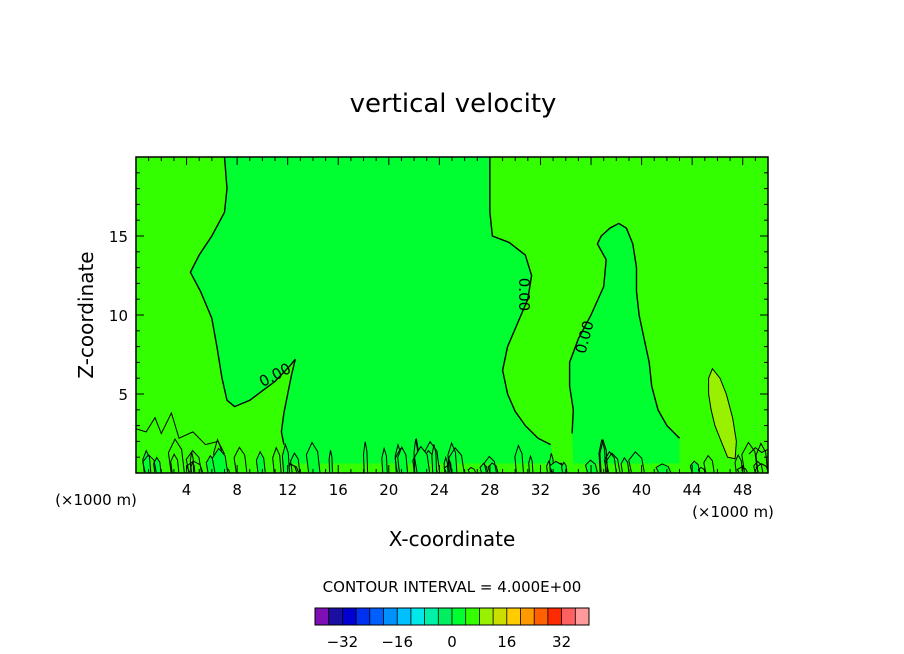  What do you see at coordinates (123, 395) in the screenshot?
I see `y-tick-label: 5` at bounding box center [123, 395].